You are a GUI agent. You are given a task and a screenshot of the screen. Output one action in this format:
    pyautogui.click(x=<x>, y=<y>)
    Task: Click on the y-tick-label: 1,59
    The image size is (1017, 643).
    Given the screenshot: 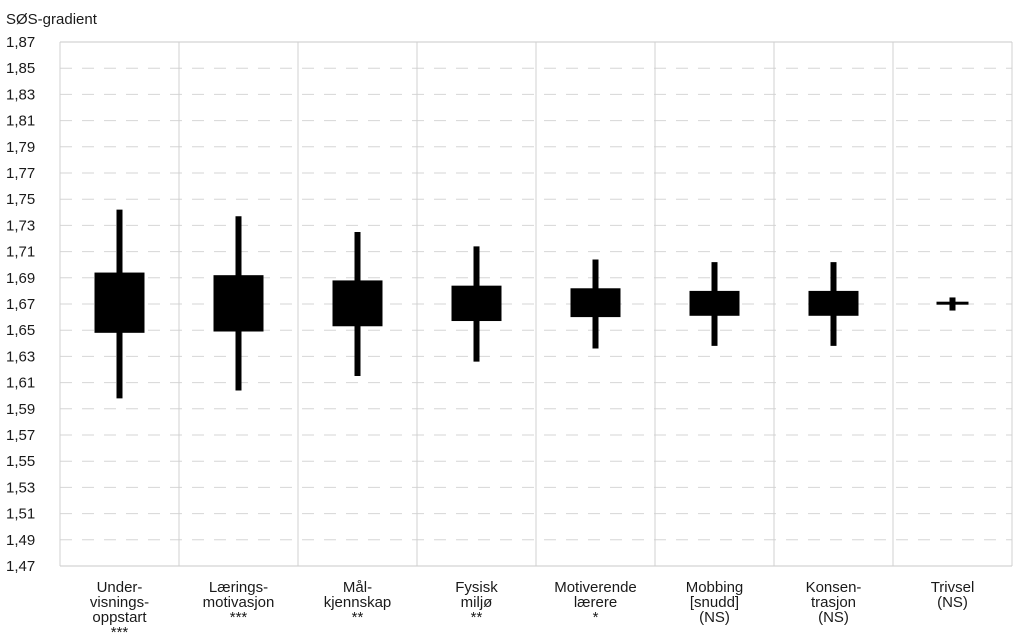 What is the action you would take?
    pyautogui.click(x=20, y=409)
    